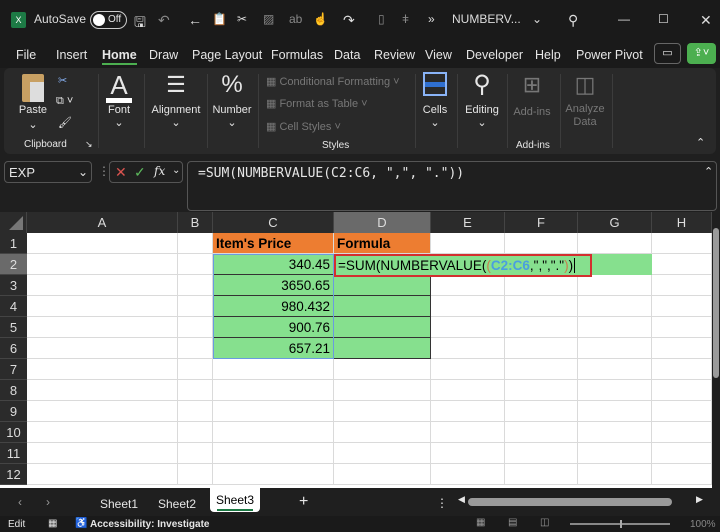  Describe the element at coordinates (164, 55) in the screenshot. I see `tab-draw: Draw` at that location.